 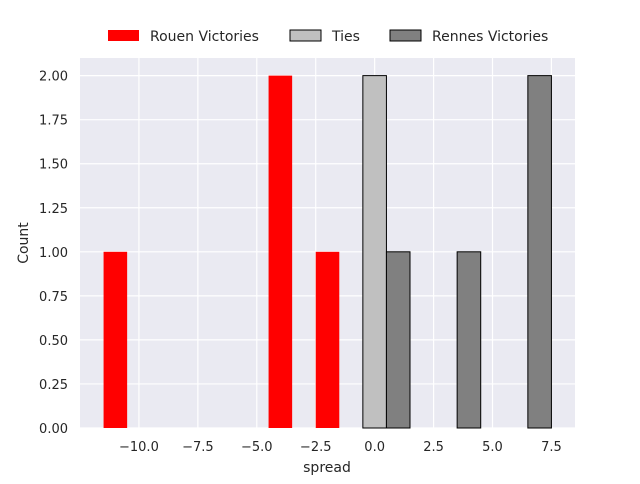 What do you see at coordinates (53, 429) in the screenshot?
I see `y-tick-label: 0.00` at bounding box center [53, 429].